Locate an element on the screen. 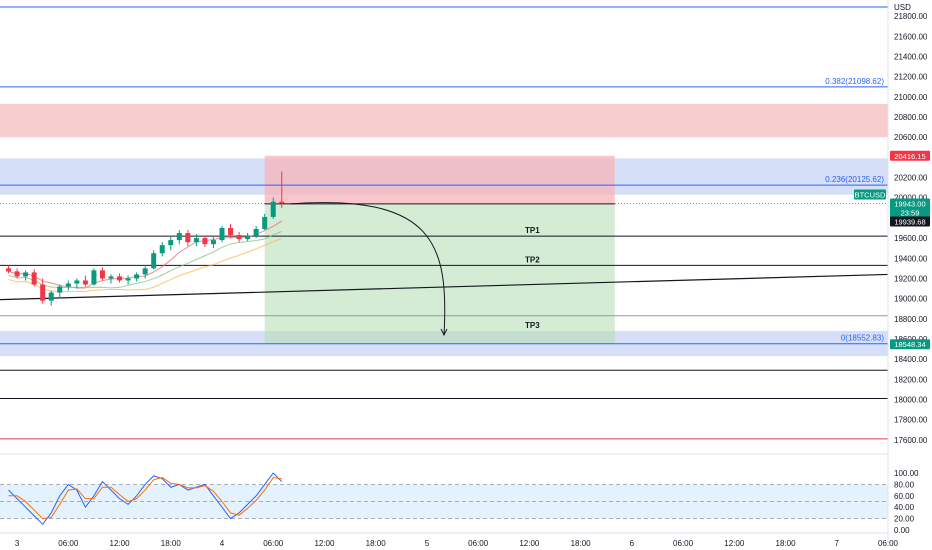 The height and width of the screenshot is (550, 932). price-tick-label: 19400.00 is located at coordinates (911, 258).